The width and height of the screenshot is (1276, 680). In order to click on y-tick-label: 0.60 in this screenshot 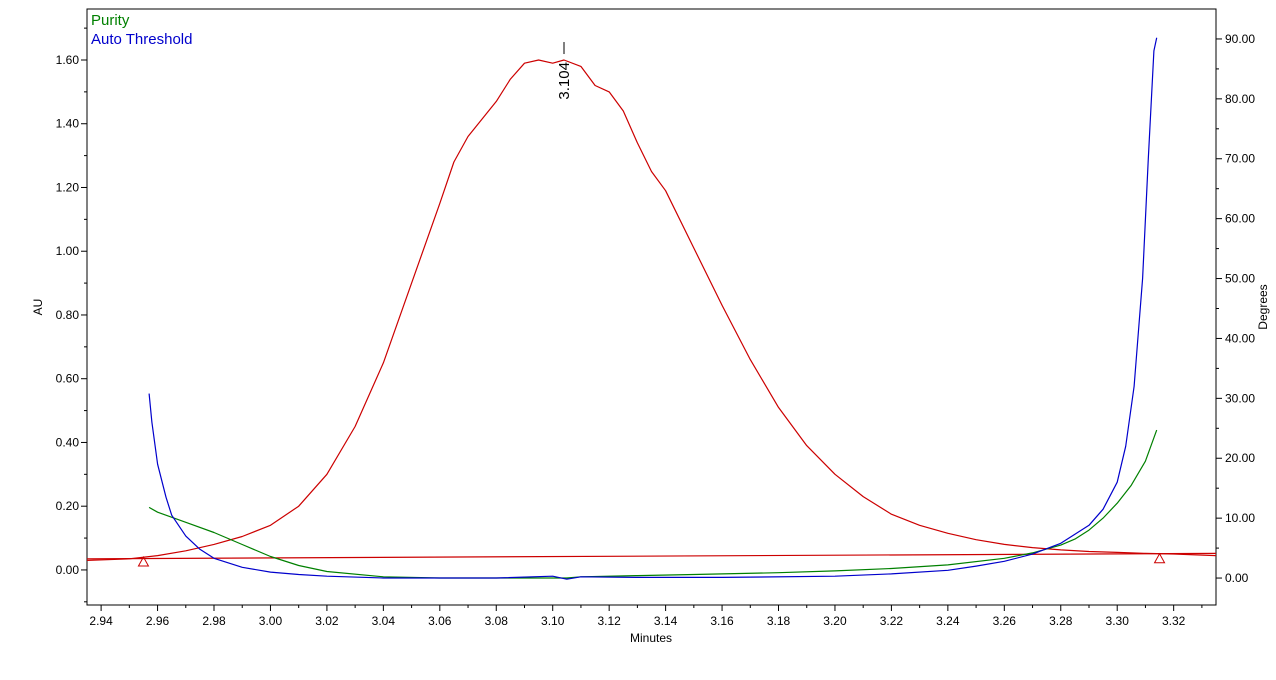, I will do `click(68, 379)`.